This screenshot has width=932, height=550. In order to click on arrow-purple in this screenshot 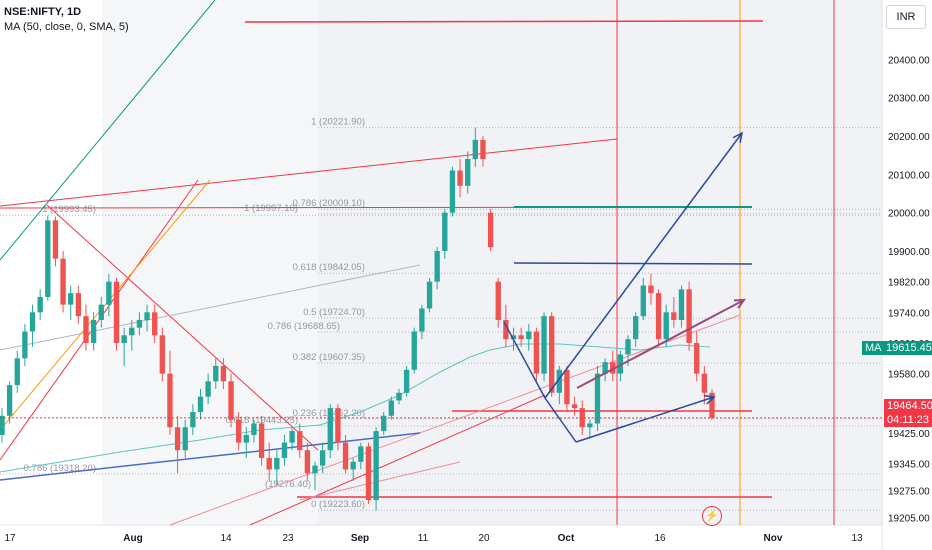, I will do `click(660, 344)`.